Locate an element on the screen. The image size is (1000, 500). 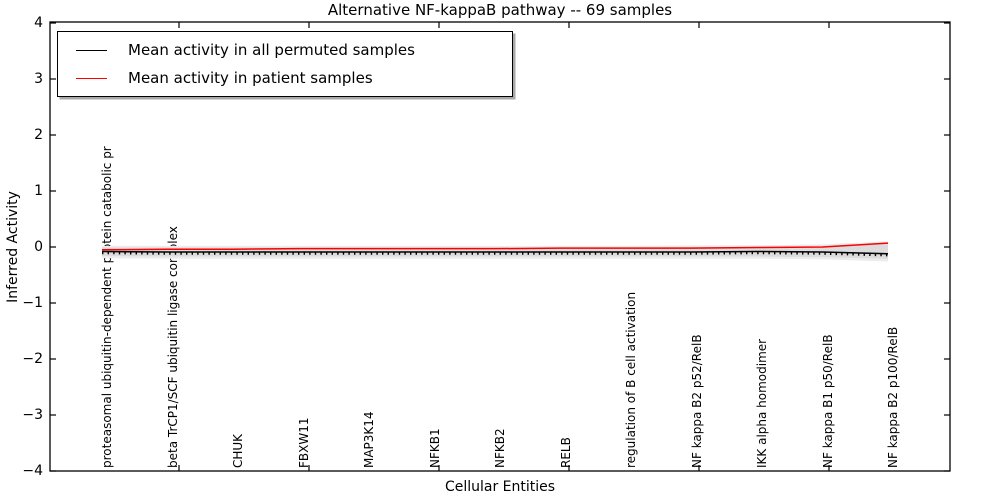
permuted-sample-markers is located at coordinates (495, 253).